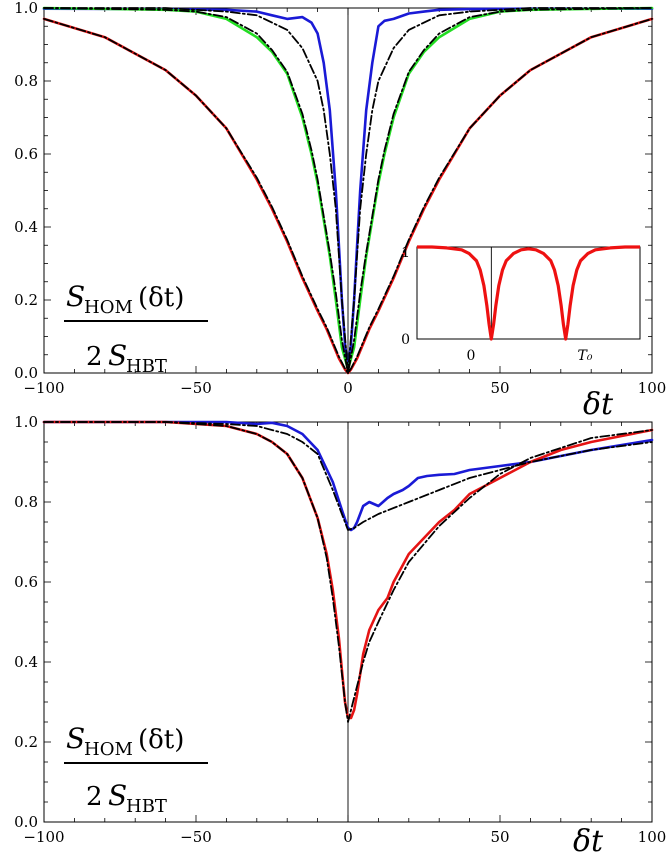 This screenshot has width=667, height=856. I want to click on inset-series-layer, so click(528, 293).